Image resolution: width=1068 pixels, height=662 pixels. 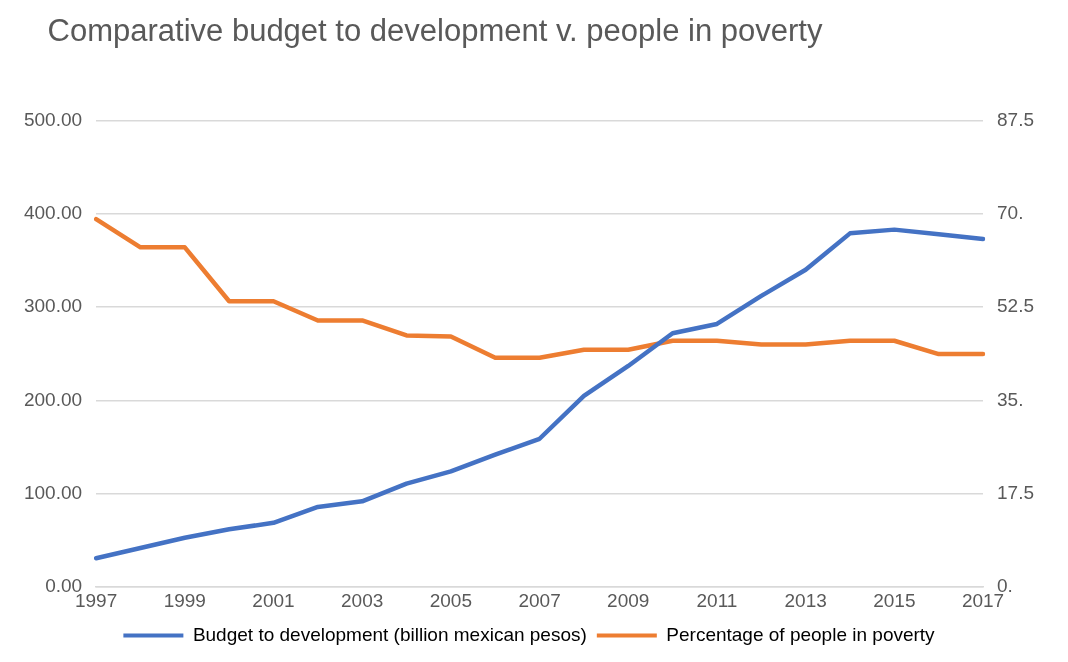 I want to click on x-tick-label: 2003, so click(x=362, y=600).